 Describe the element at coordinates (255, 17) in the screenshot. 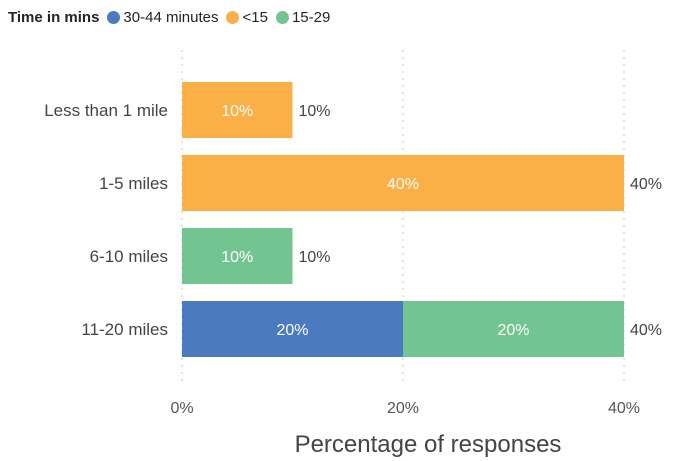

I see `legend-label-under-15: <15` at that location.